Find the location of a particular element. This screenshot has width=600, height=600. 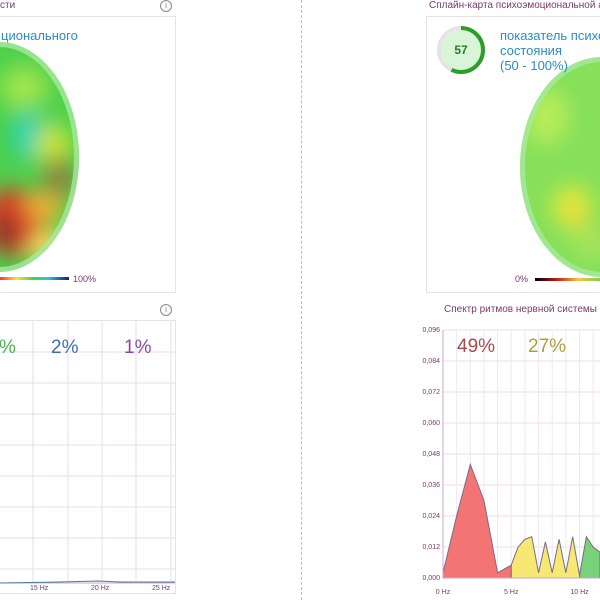

y-tick-label: 0,096 is located at coordinates (431, 330).